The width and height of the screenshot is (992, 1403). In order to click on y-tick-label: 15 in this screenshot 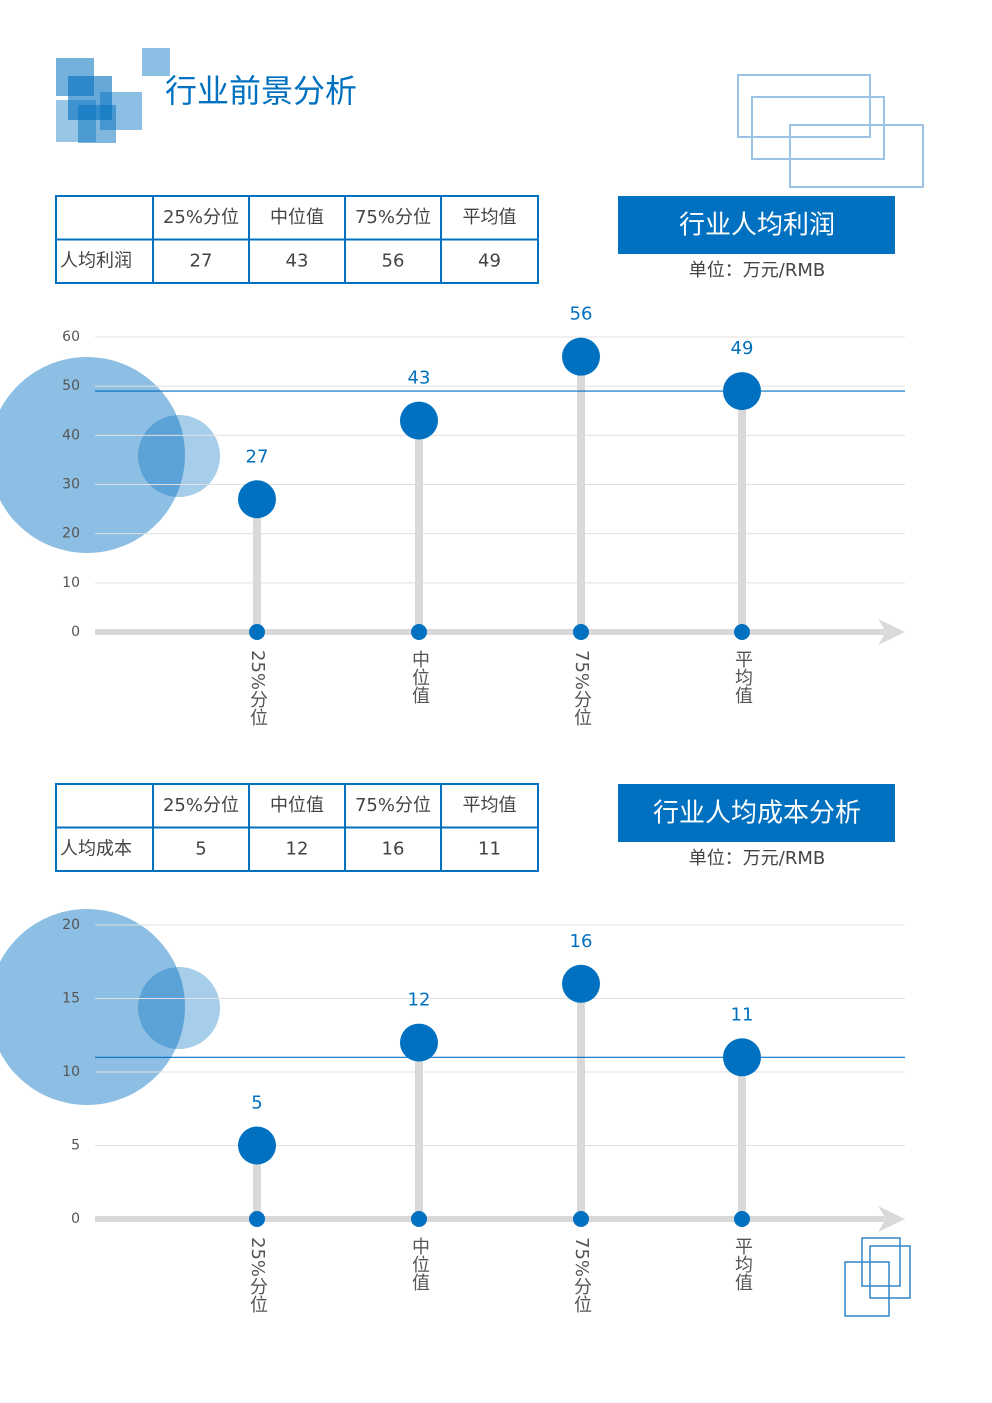, I will do `click(71, 999)`.